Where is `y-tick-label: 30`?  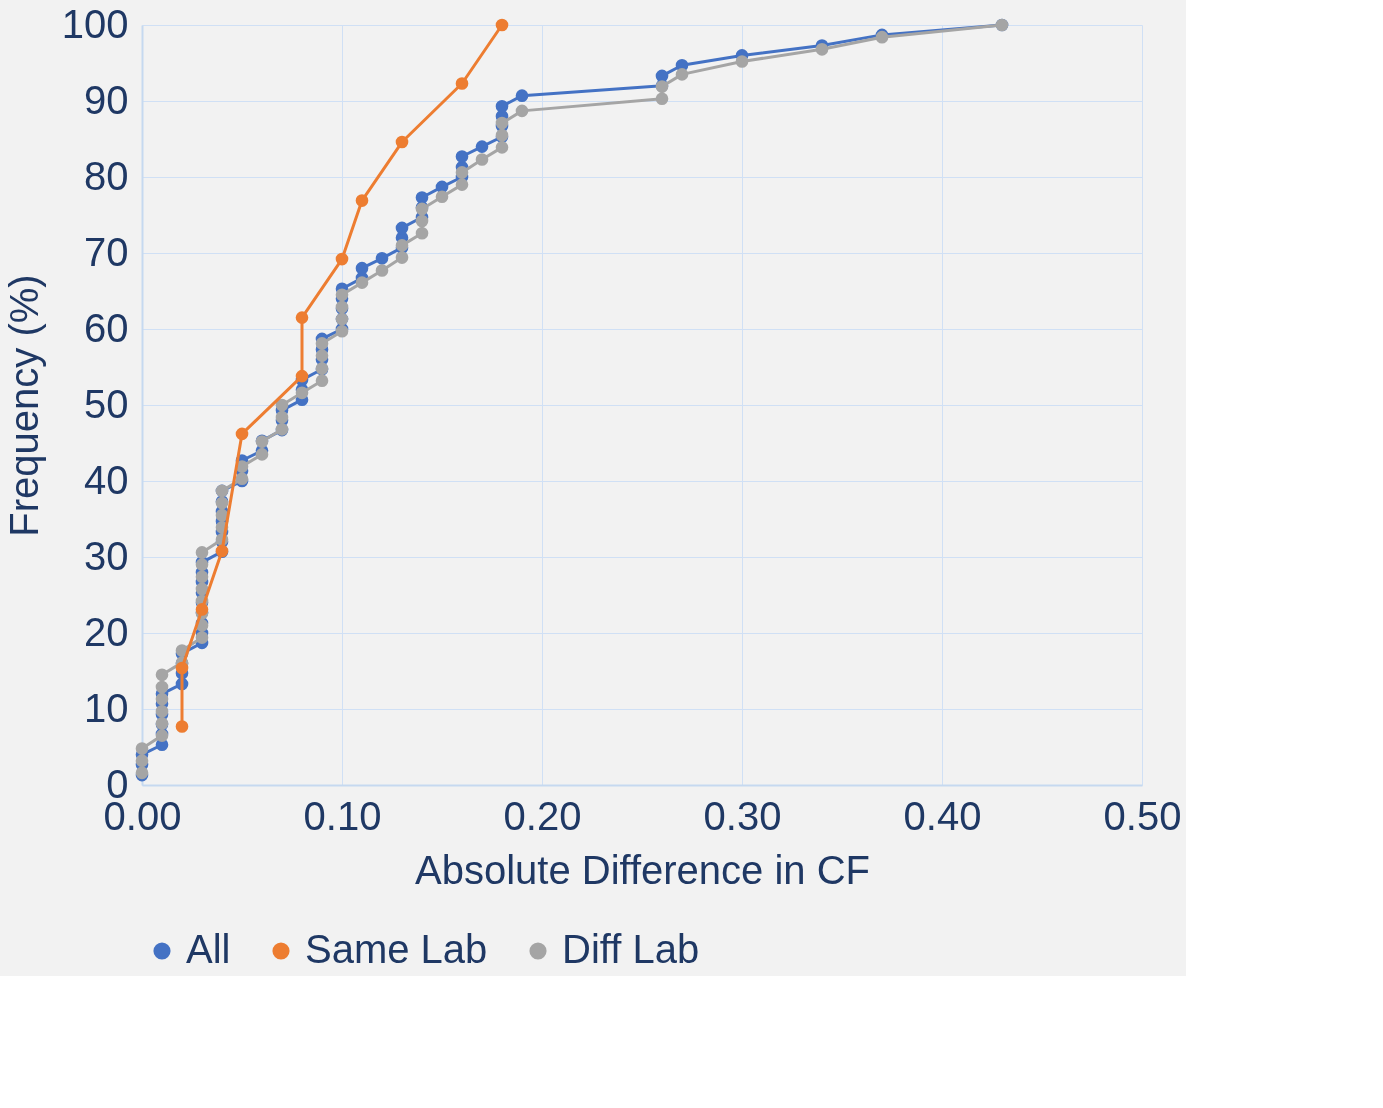
y-tick-label: 30 is located at coordinates (106, 555).